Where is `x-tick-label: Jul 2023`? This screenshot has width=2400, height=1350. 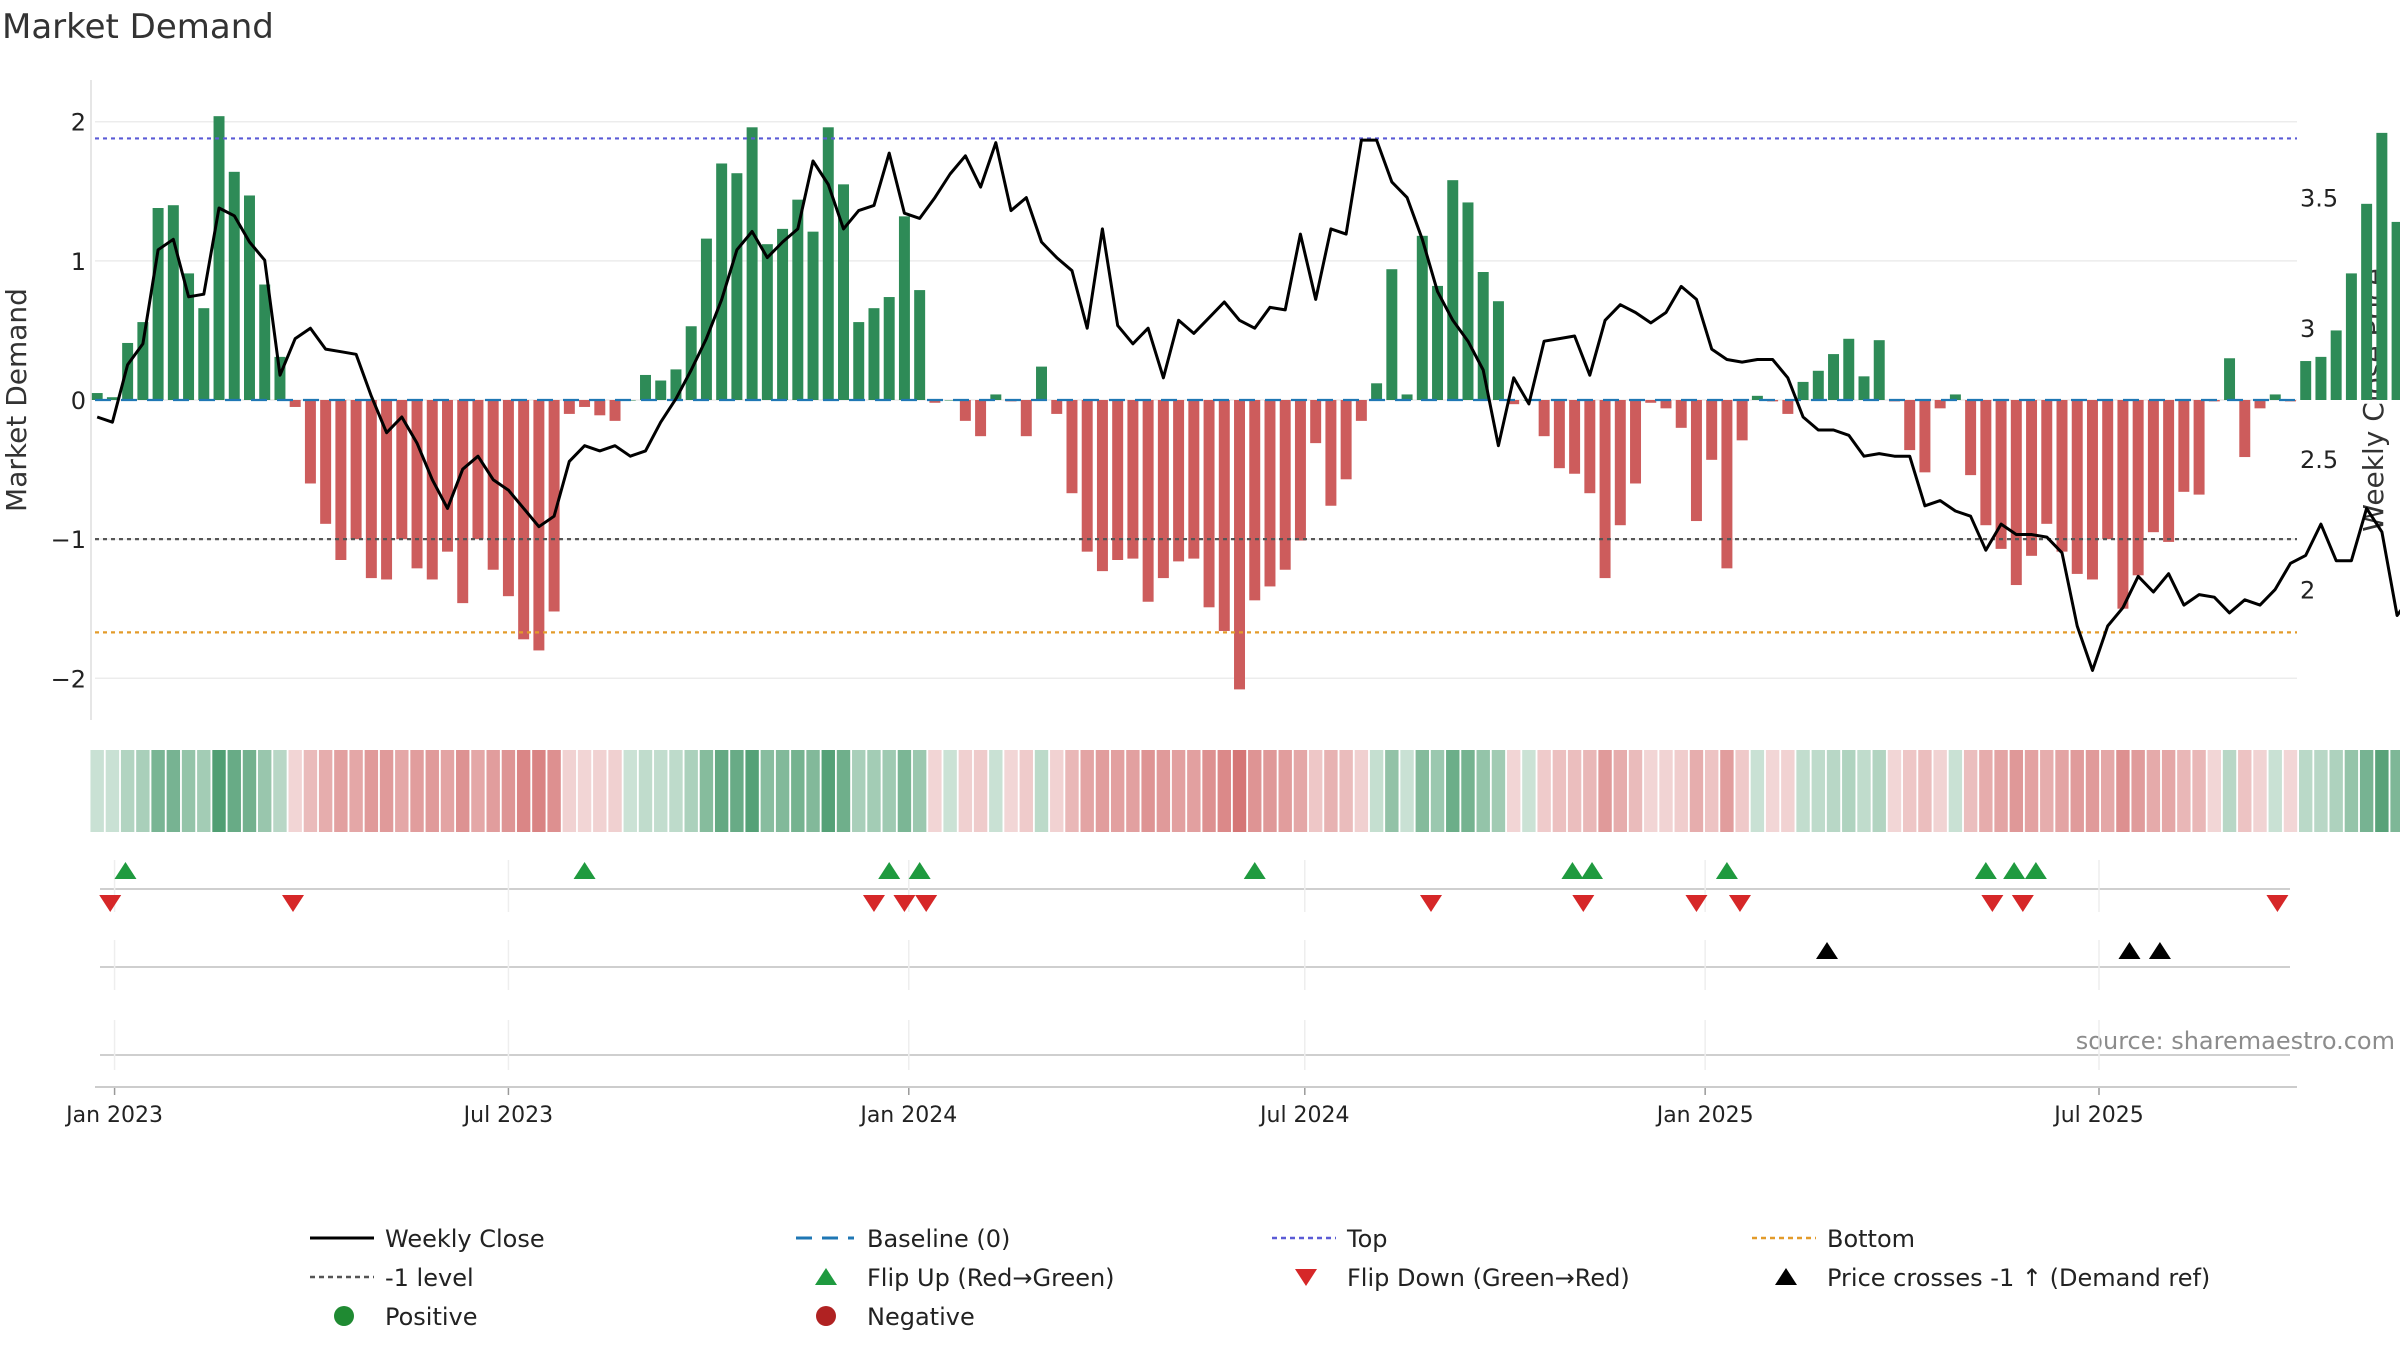
x-tick-label: Jul 2023 is located at coordinates (508, 1115).